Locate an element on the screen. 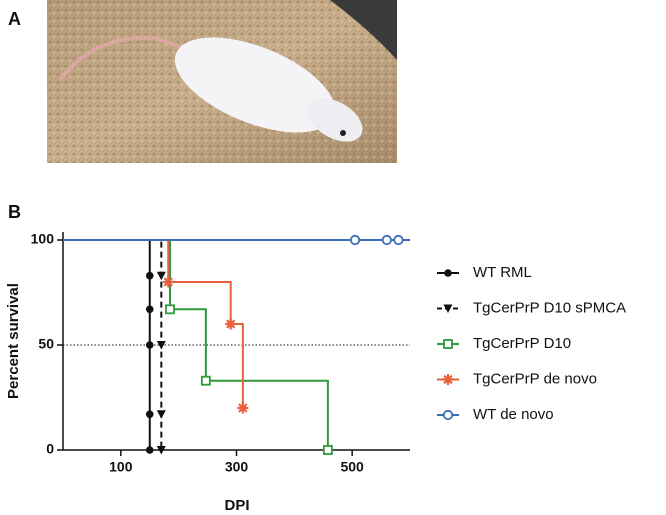  y-axis-label: Percent survival is located at coordinates (13, 341).